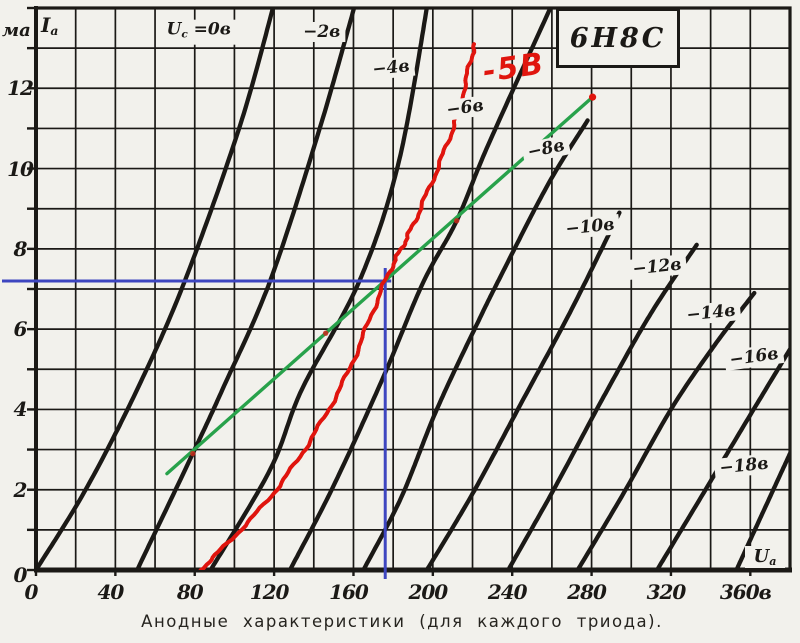  I want to click on x-tick-label-200: 200, so click(428, 592).